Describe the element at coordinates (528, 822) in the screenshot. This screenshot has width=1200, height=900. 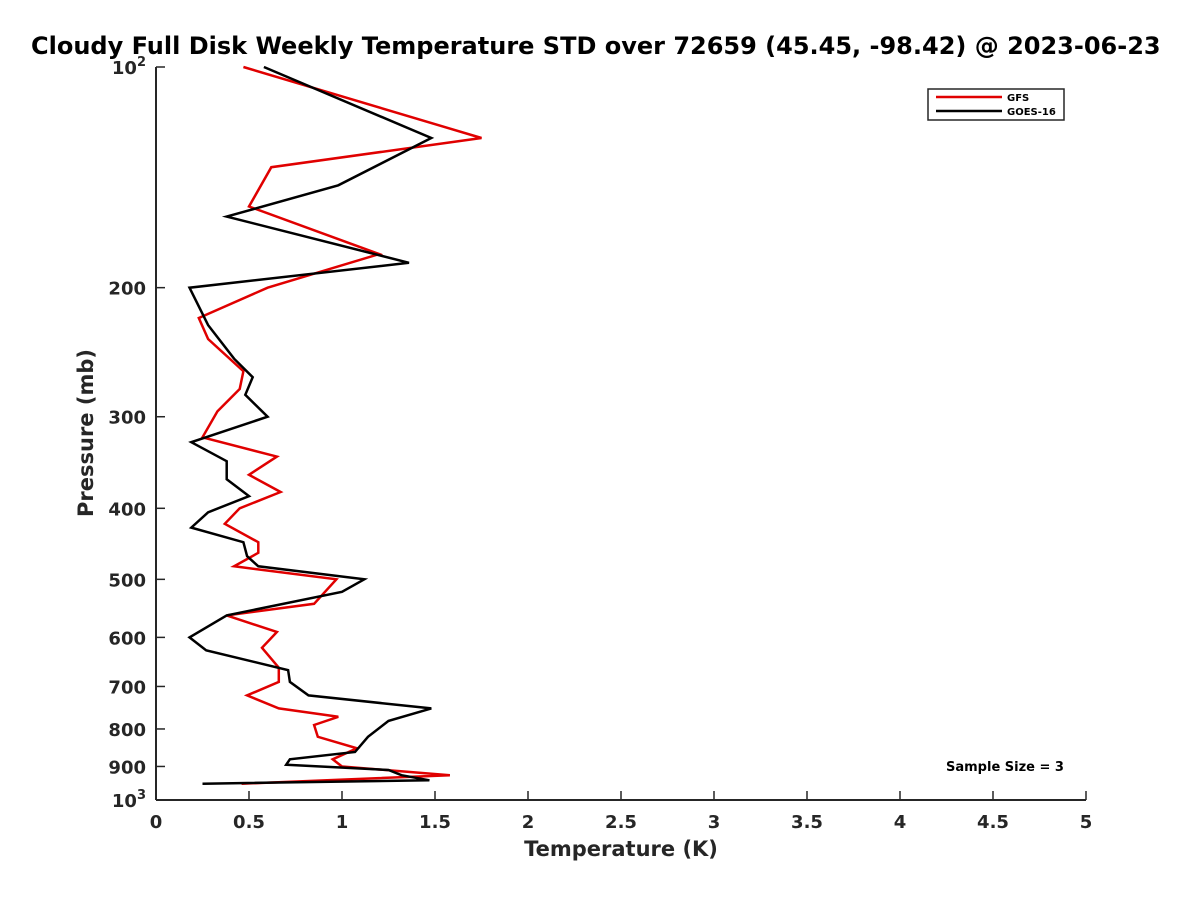
I see `x-tick-label: 2` at that location.